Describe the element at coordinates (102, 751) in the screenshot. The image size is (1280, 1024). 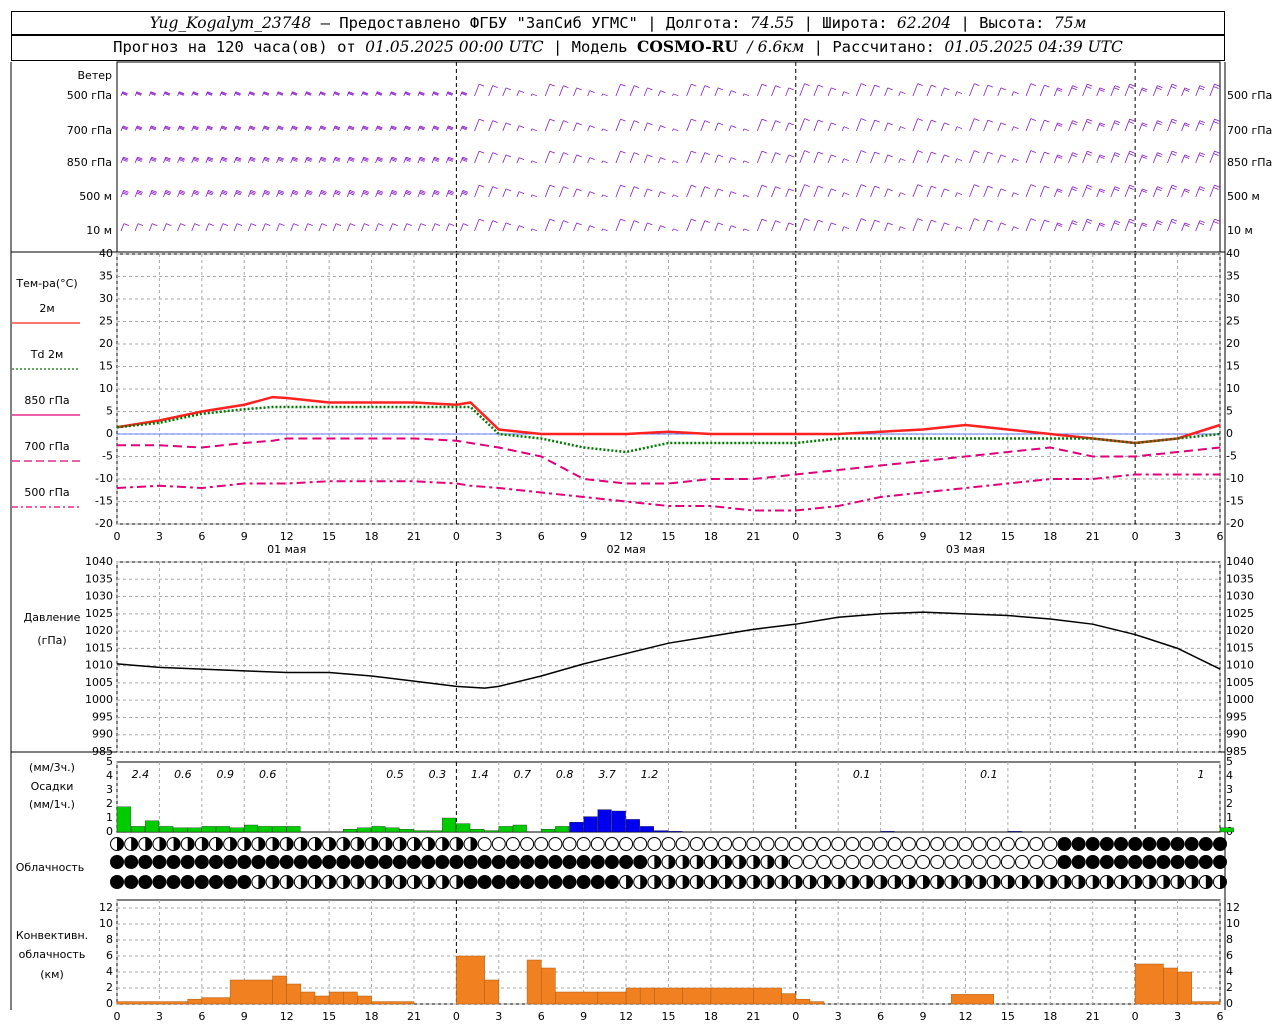
I see `pres-ytick-left: 985` at that location.